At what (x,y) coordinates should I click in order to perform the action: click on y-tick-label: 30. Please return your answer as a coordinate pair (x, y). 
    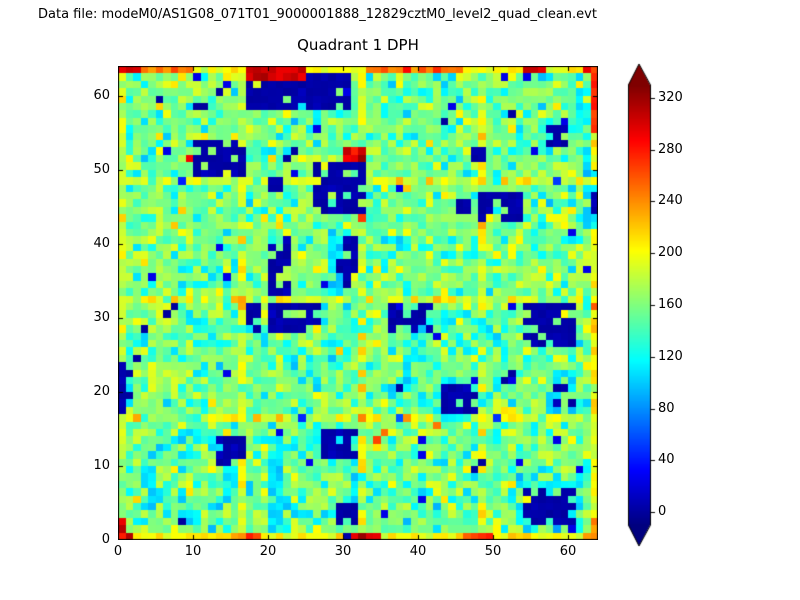
    Looking at the image, I should click on (101, 317).